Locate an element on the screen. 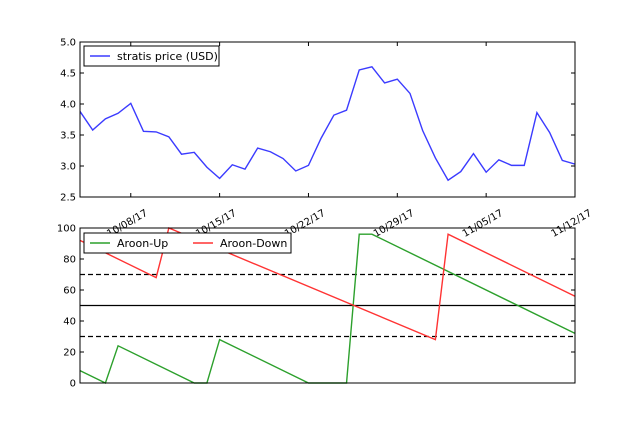 Image resolution: width=640 pixels, height=427 pixels. aroon-y-tick-label: 60 is located at coordinates (69, 291).